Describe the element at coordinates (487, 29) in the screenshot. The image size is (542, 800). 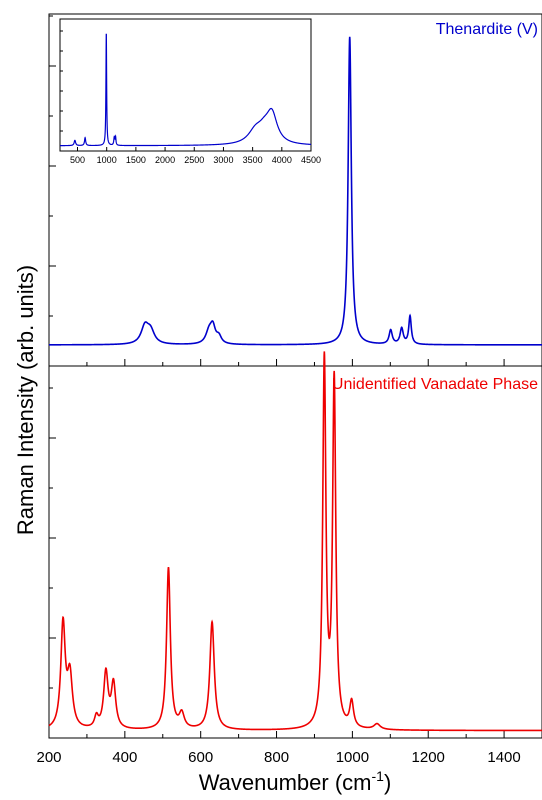
I see `top-panel-title: Thenardite (V)` at that location.